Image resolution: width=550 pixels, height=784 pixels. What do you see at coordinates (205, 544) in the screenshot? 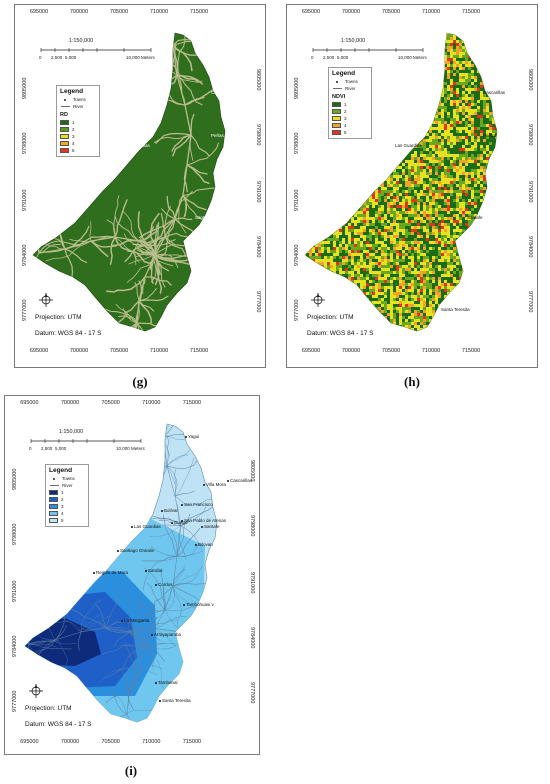
I see `town-name: Bilovan` at bounding box center [205, 544].